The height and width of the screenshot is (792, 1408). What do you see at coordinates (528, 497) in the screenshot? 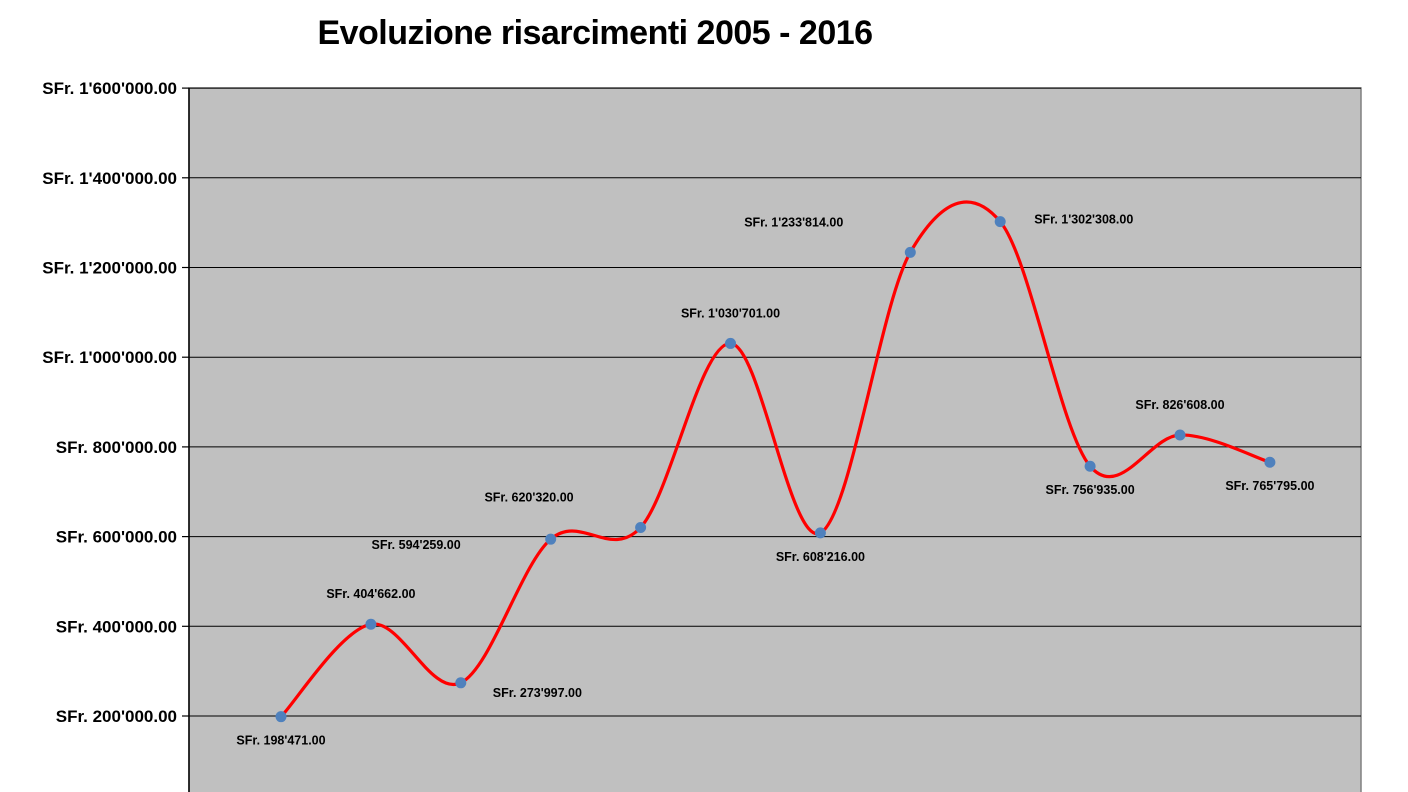
I see `data-label: SFr. 620'320.00` at bounding box center [528, 497].